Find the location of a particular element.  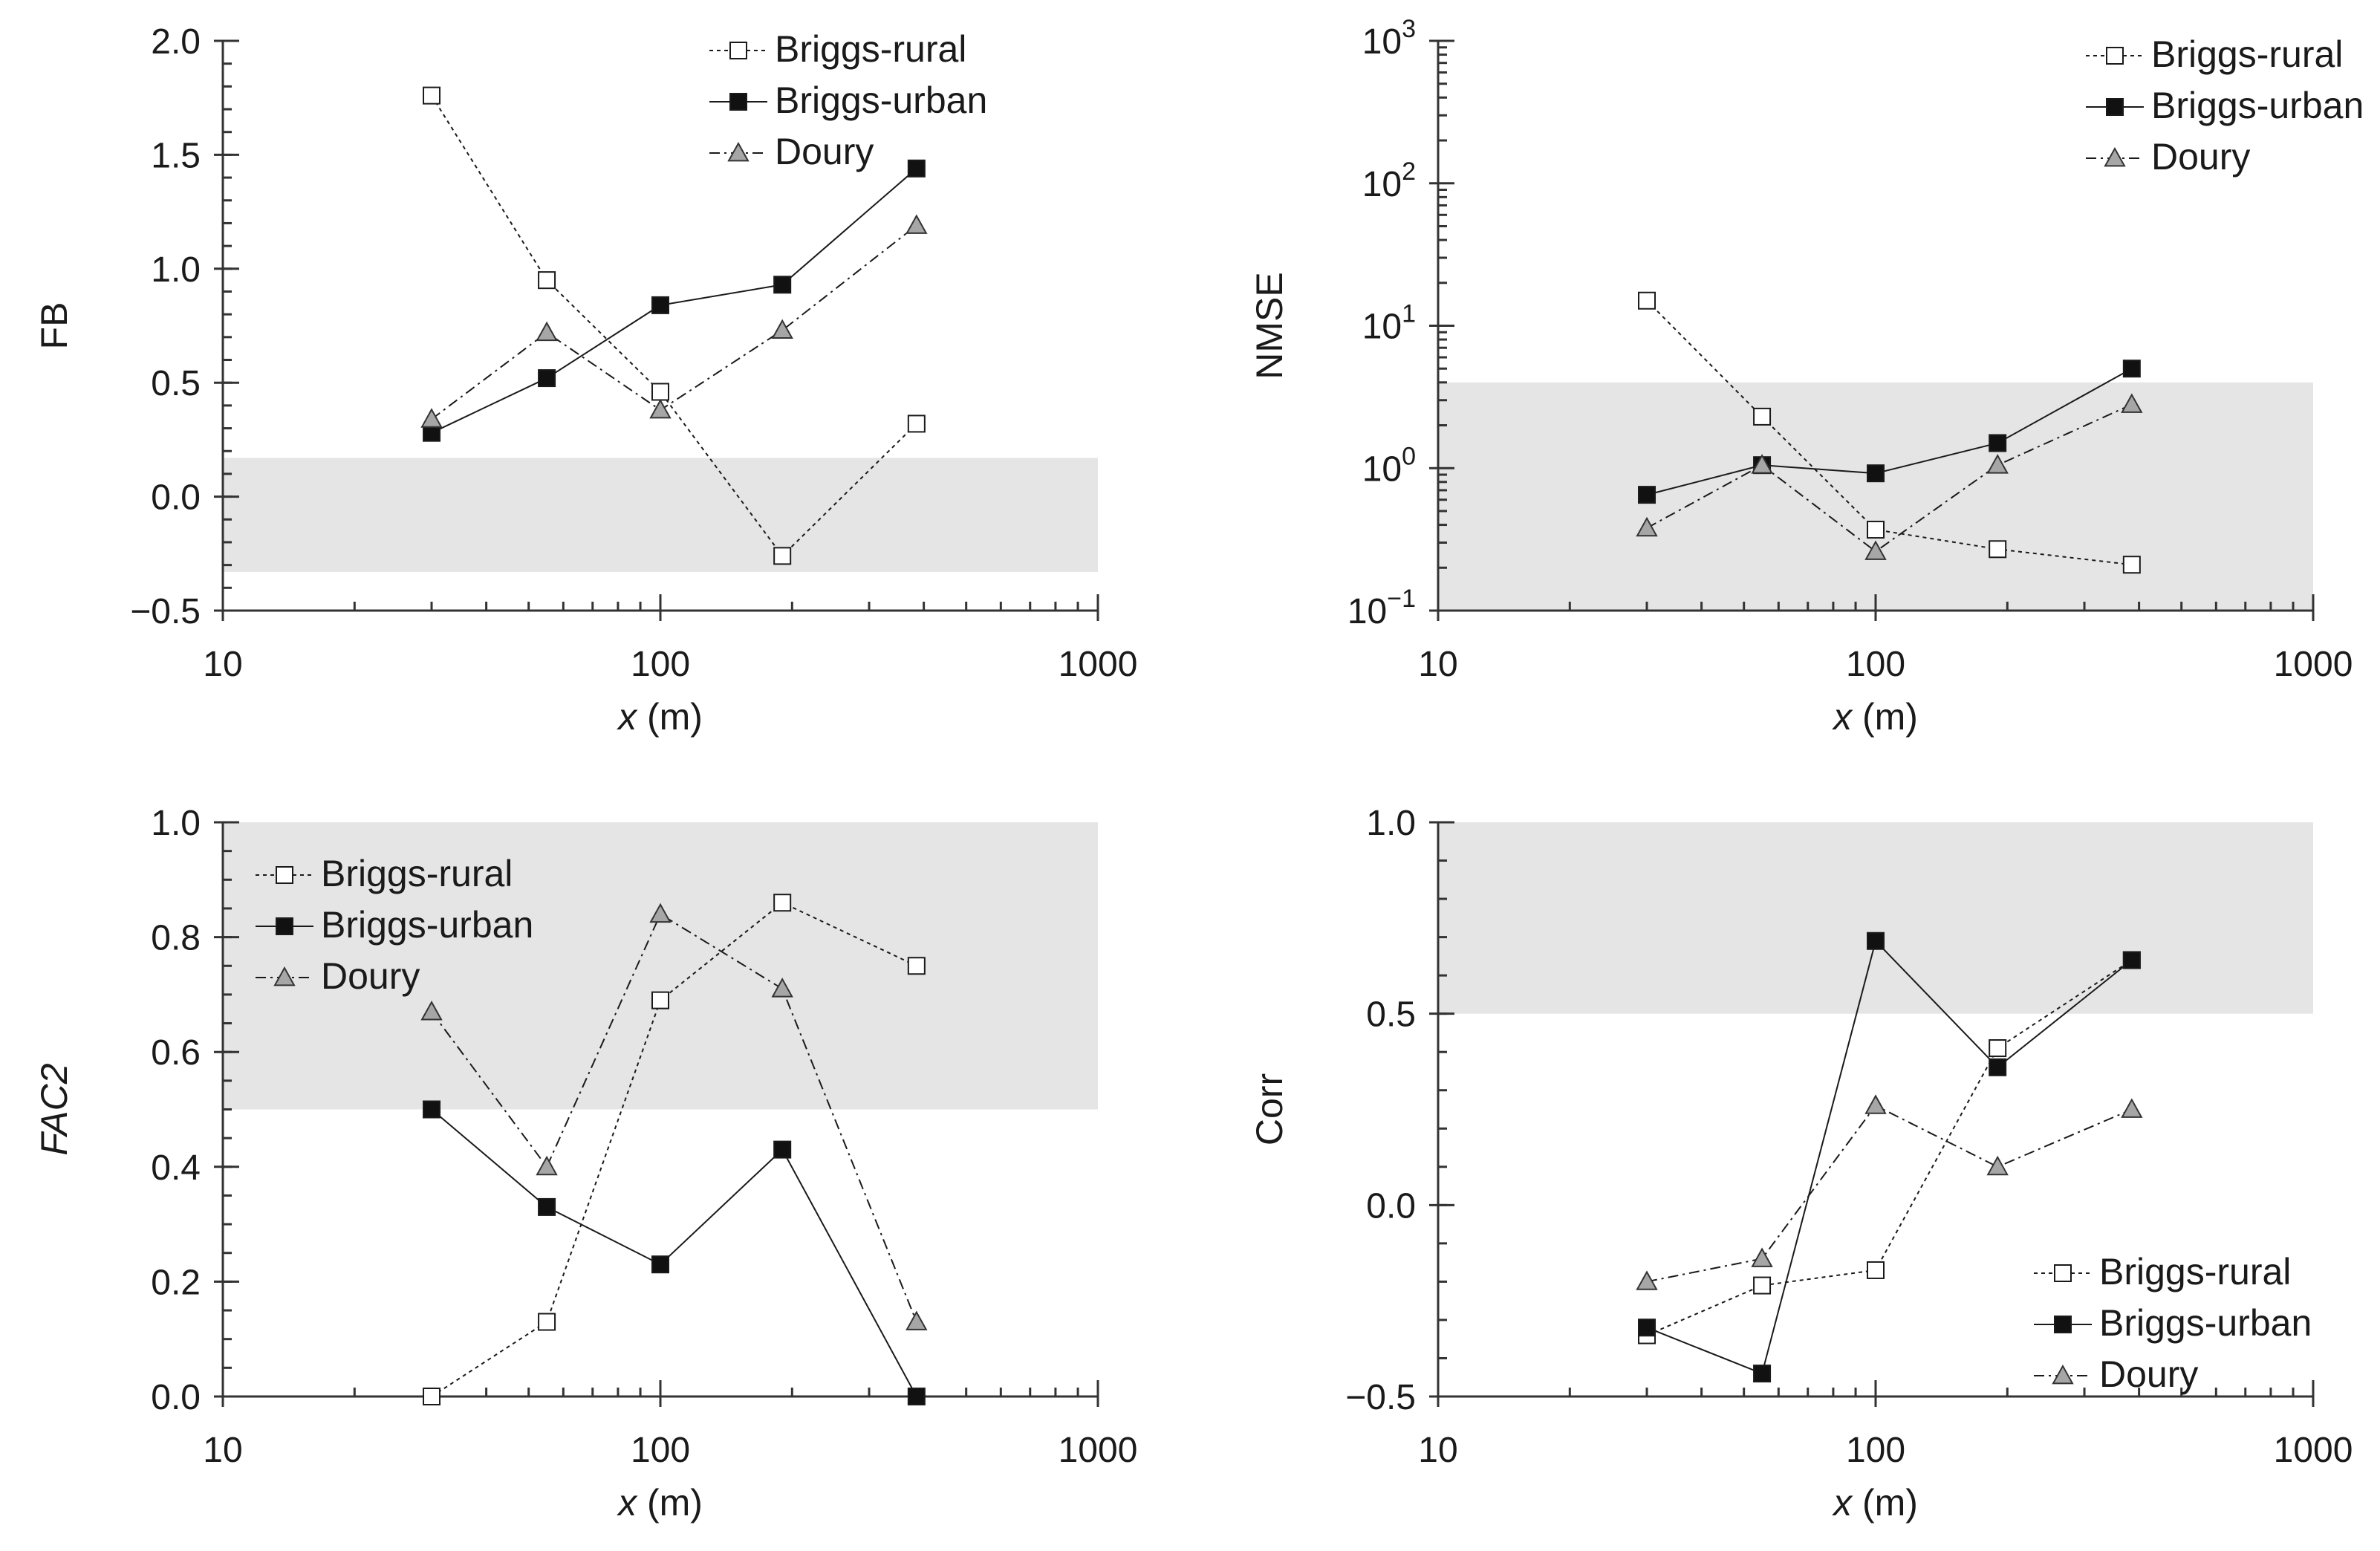

y-tick-label: 0.8 is located at coordinates (176, 938).